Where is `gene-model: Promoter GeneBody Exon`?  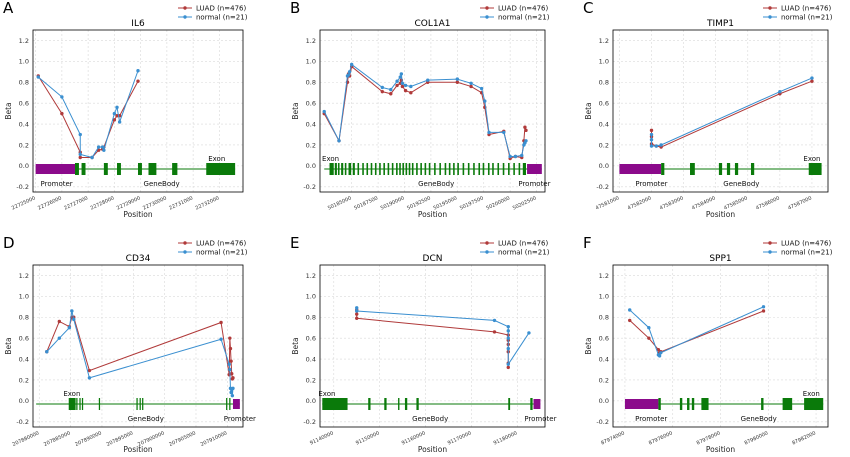 gene-model: Promoter GeneBody Exon is located at coordinates (720, 171).